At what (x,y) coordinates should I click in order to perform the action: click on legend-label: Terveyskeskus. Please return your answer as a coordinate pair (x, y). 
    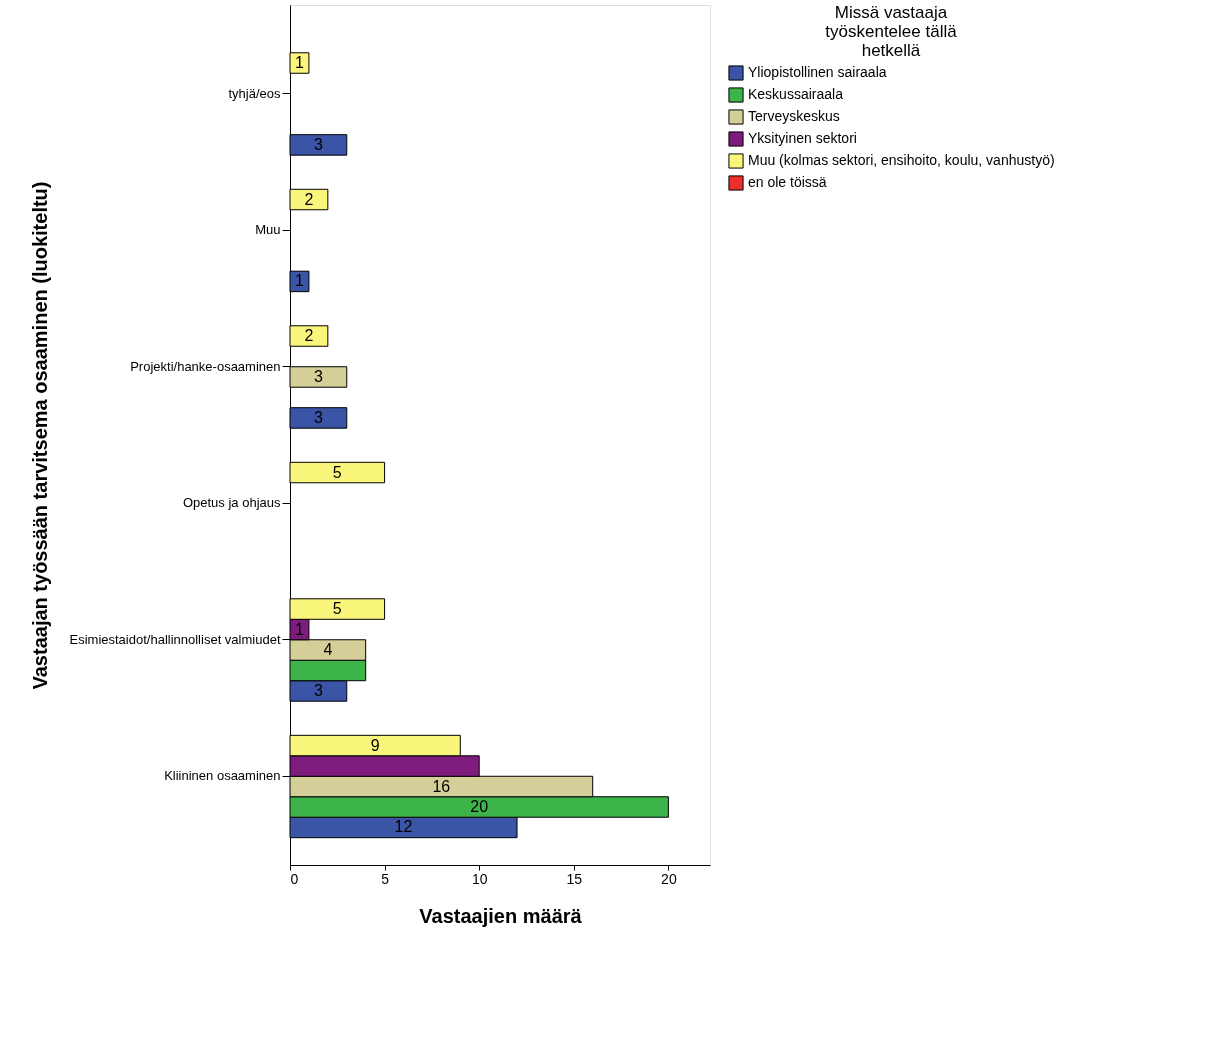
    Looking at the image, I should click on (794, 116).